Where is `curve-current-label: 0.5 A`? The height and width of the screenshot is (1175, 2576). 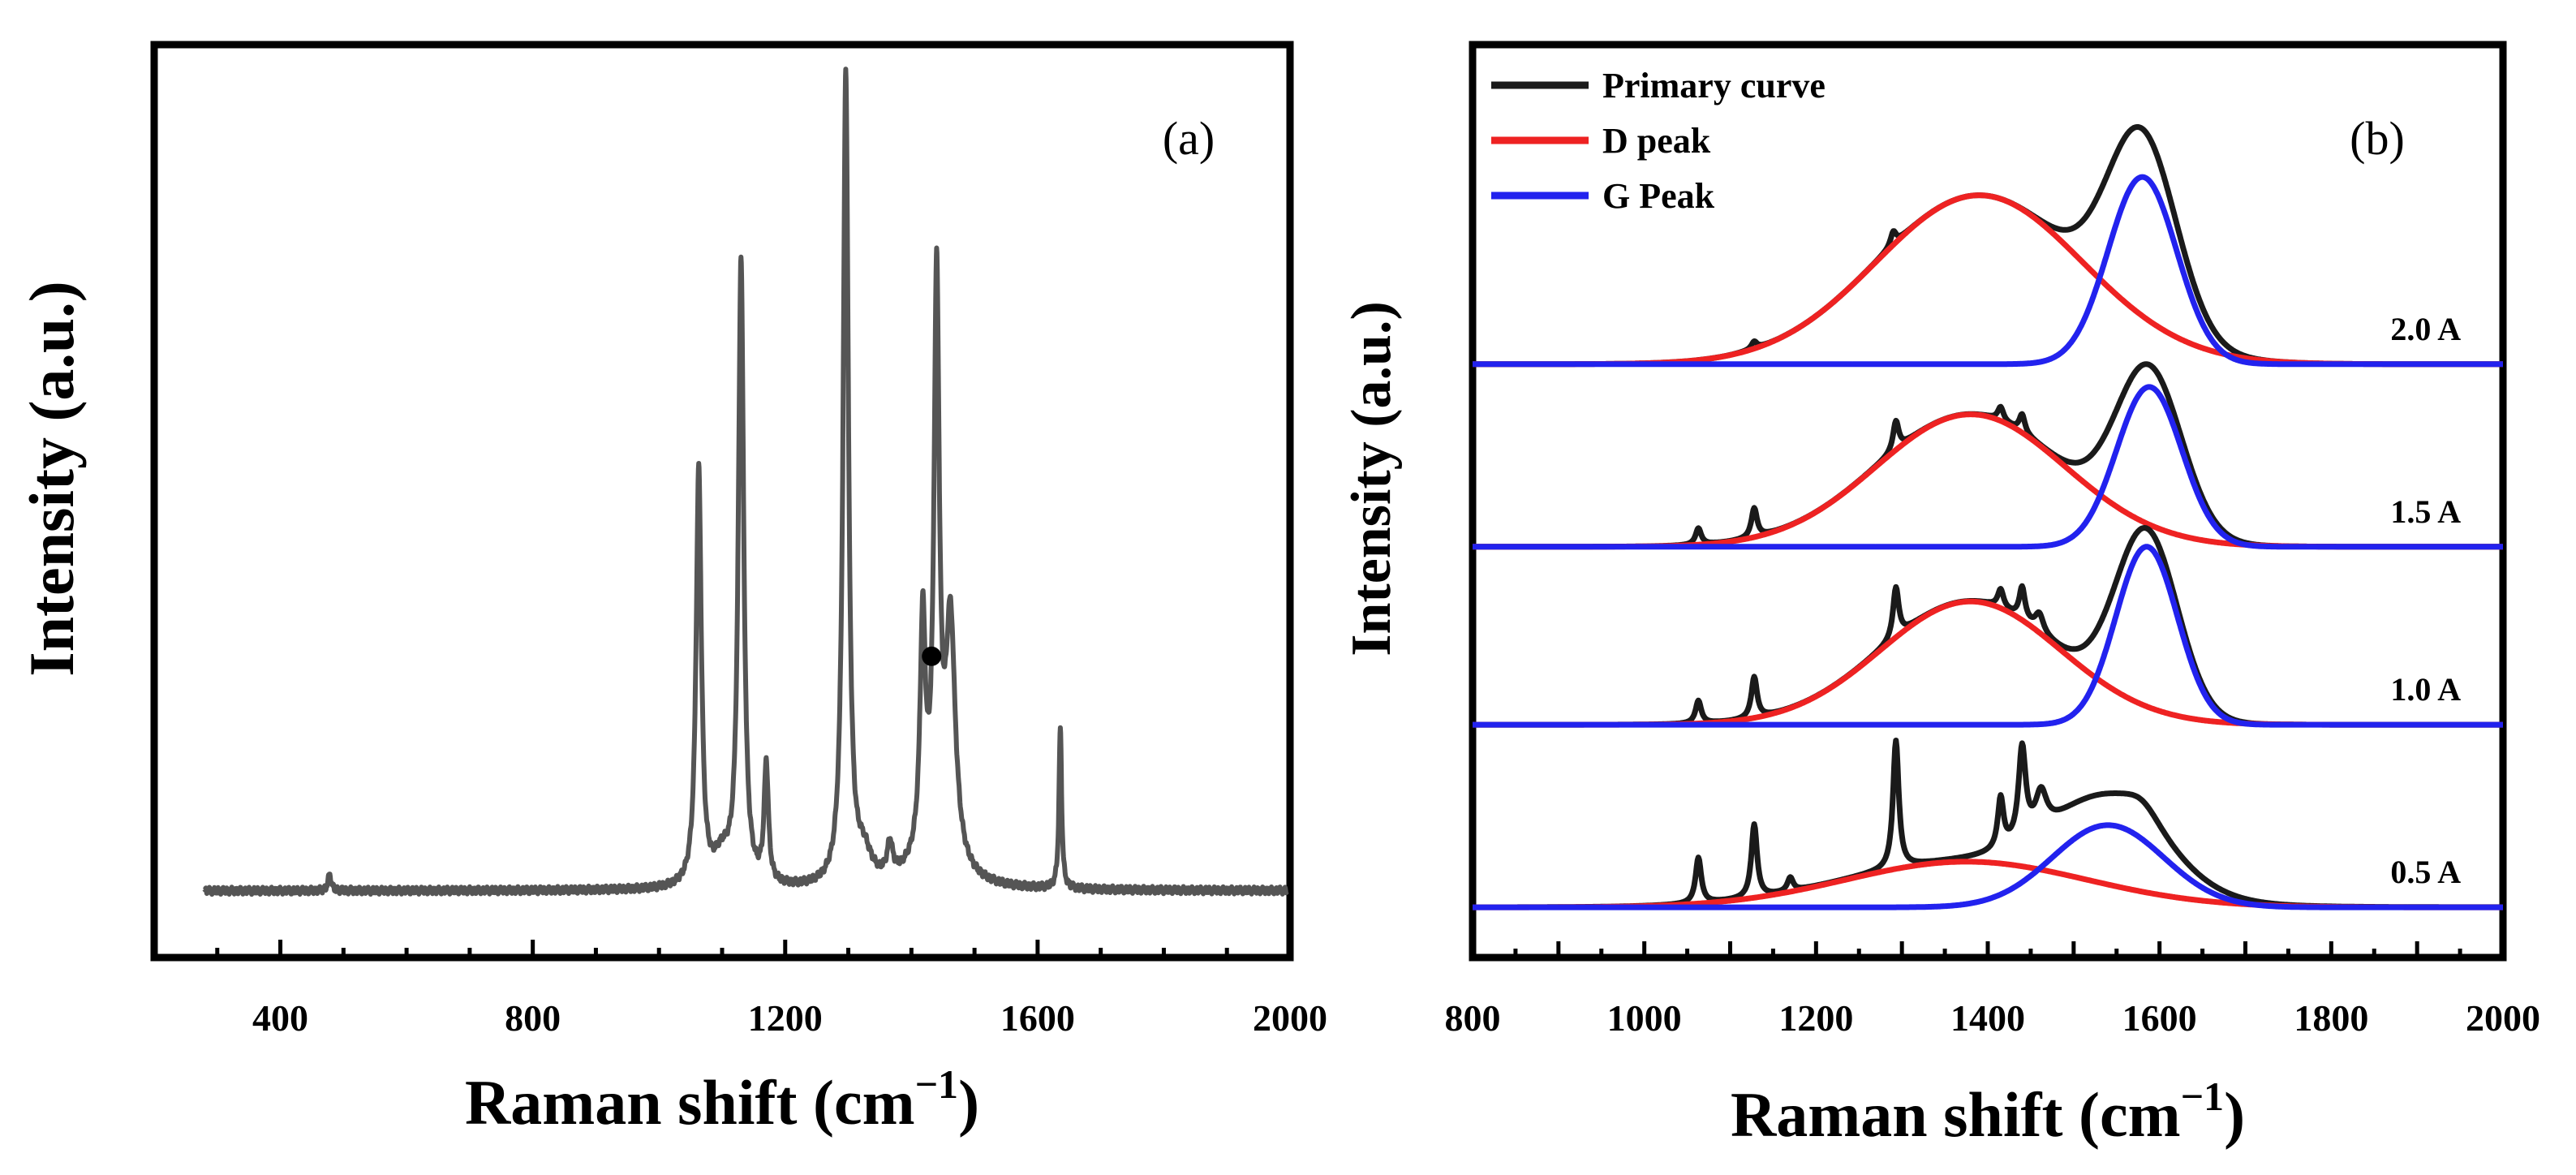
curve-current-label: 0.5 A is located at coordinates (2425, 872).